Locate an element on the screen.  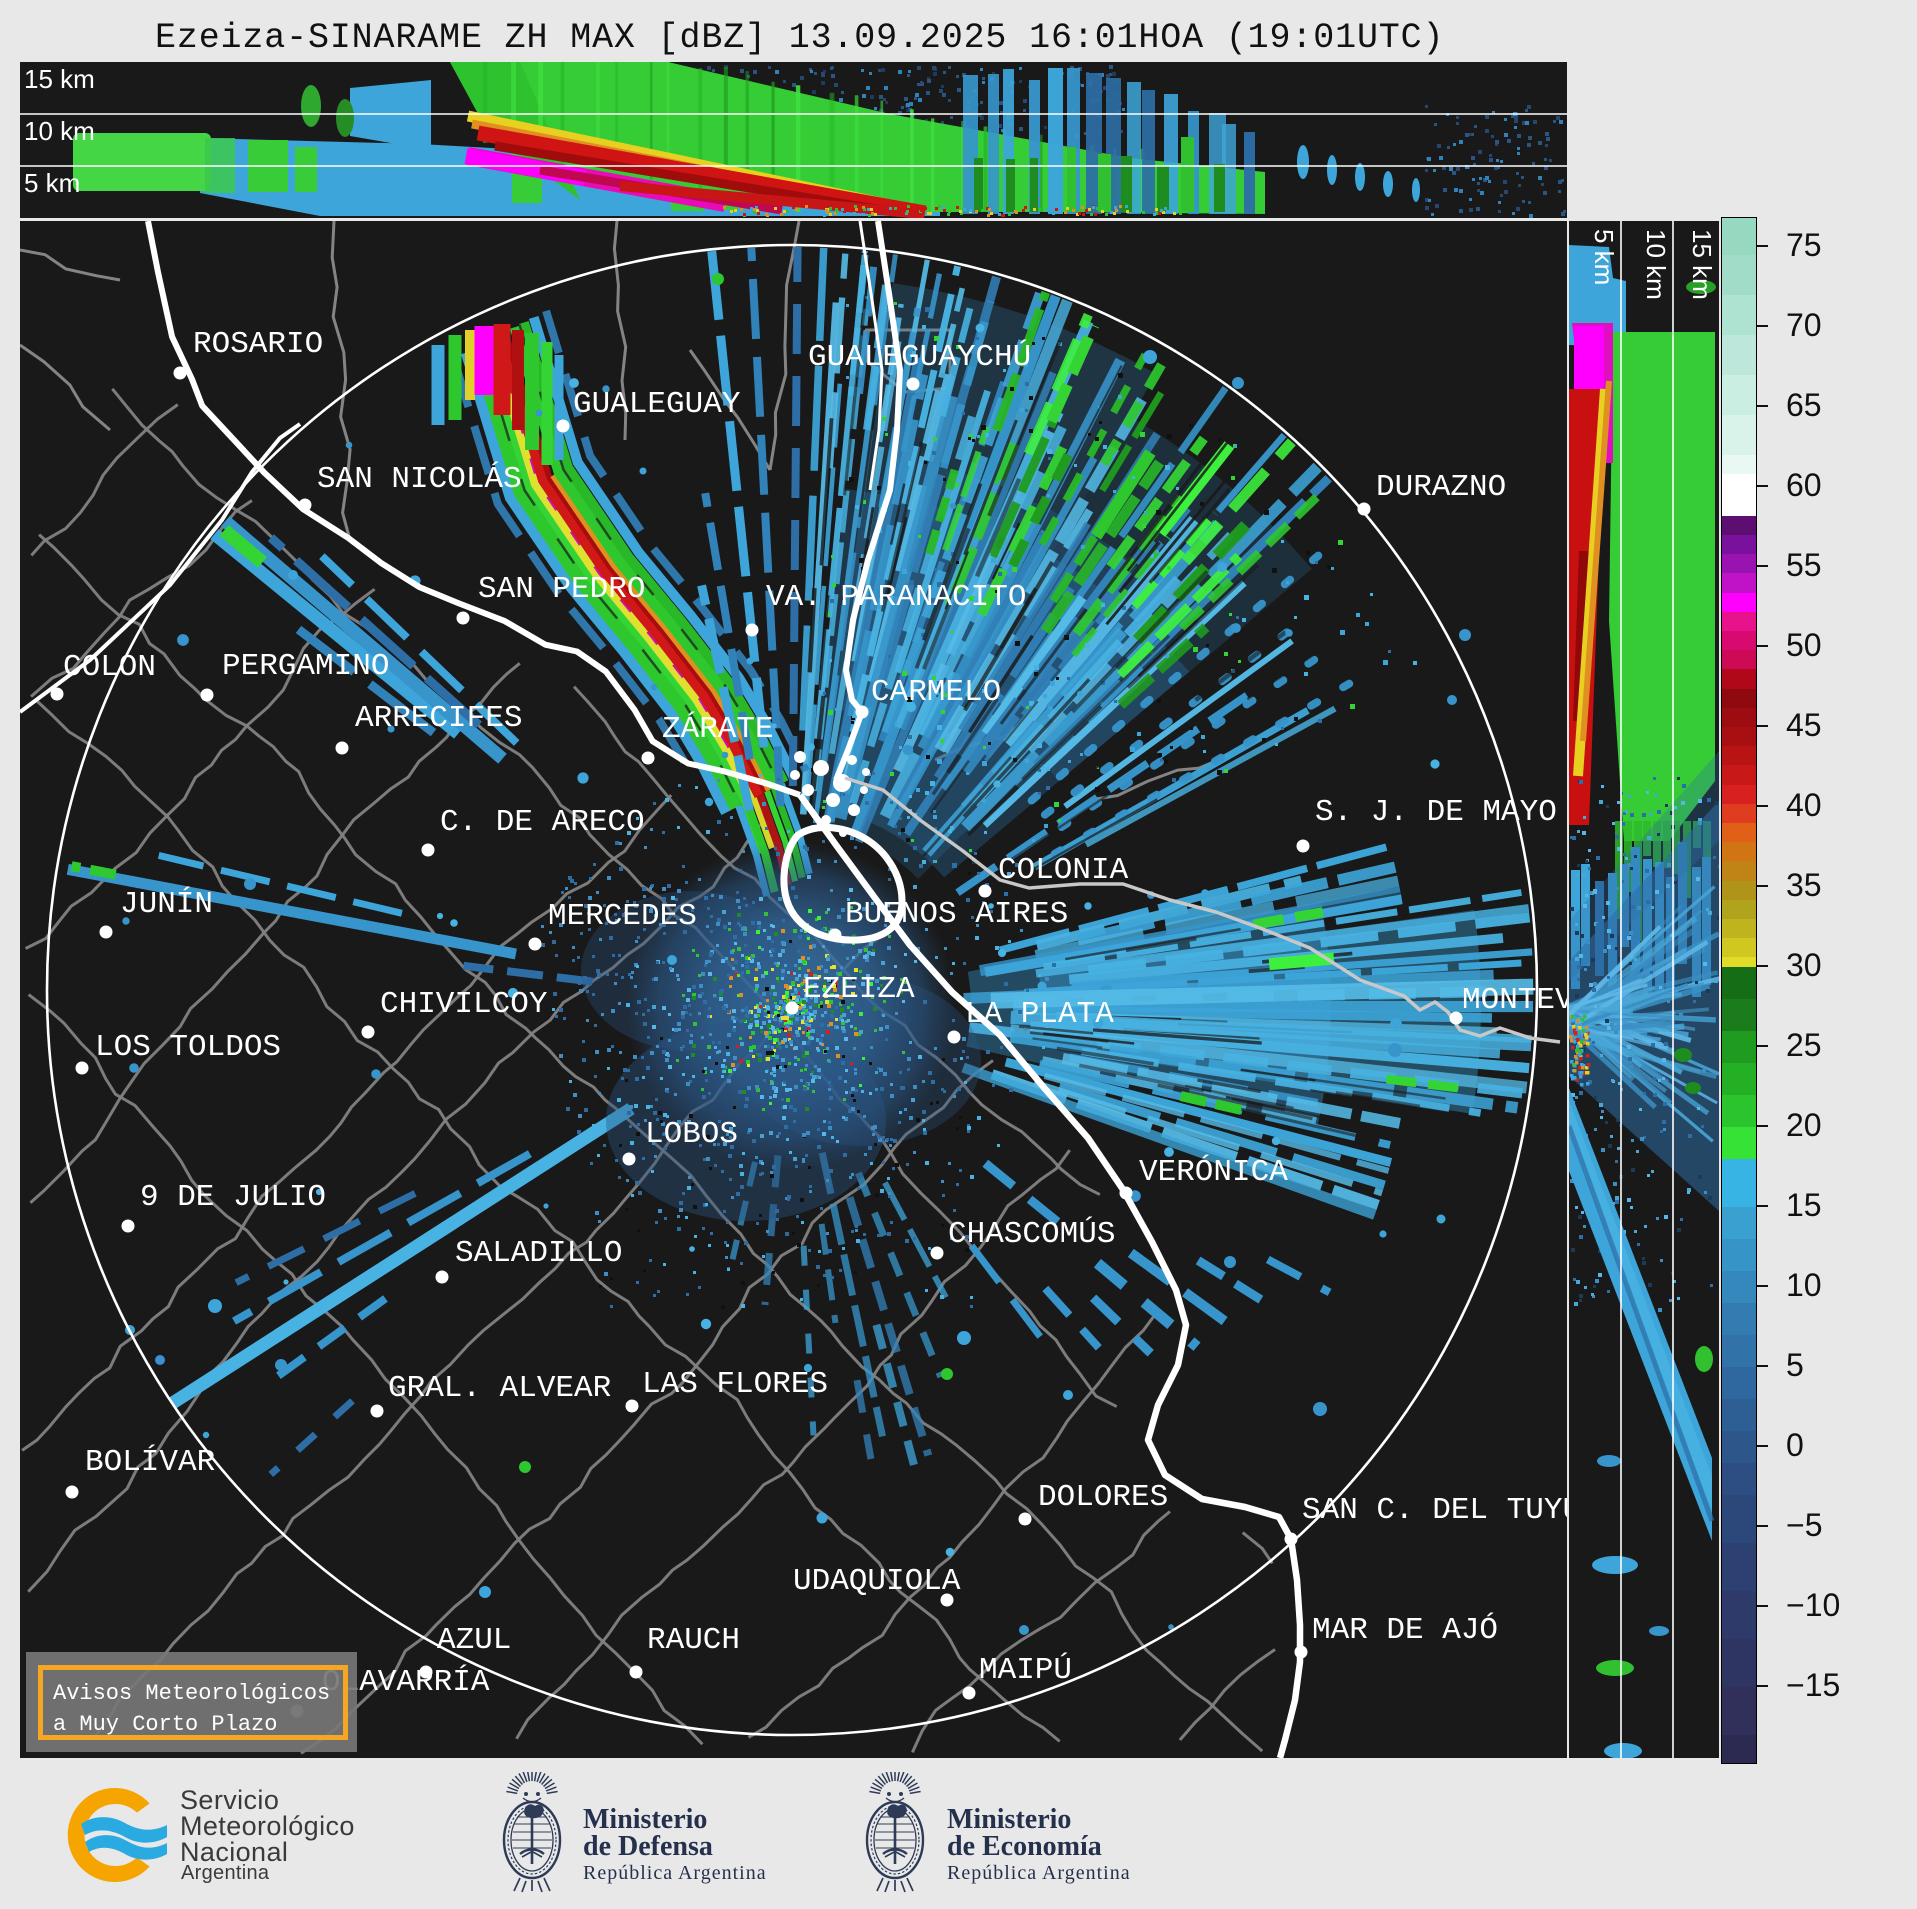
svg-text: SALADILLO is located at coordinates (538, 1253).